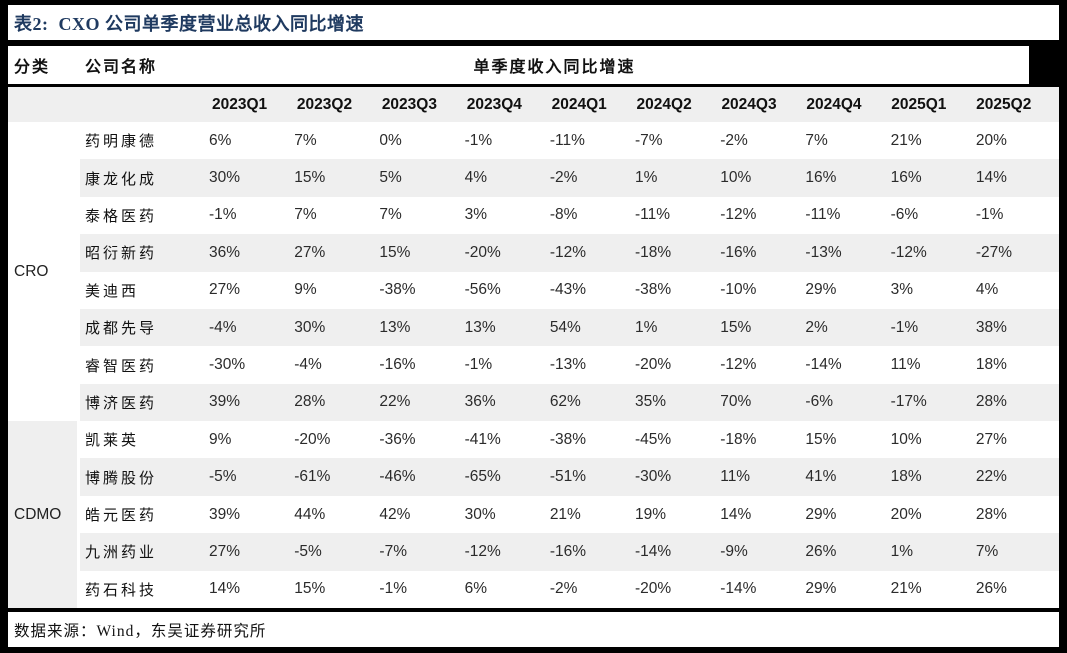  Describe the element at coordinates (533, 22) in the screenshot. I see `table-title-bar: 表2: CXO 公司单季度营业总收入同比增速` at that location.